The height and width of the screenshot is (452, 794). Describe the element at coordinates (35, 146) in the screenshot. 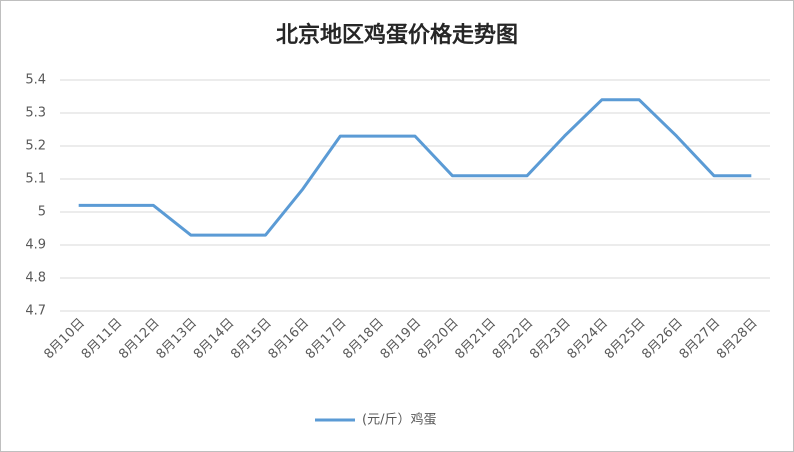

I see `y-tick-label: 5.2` at that location.